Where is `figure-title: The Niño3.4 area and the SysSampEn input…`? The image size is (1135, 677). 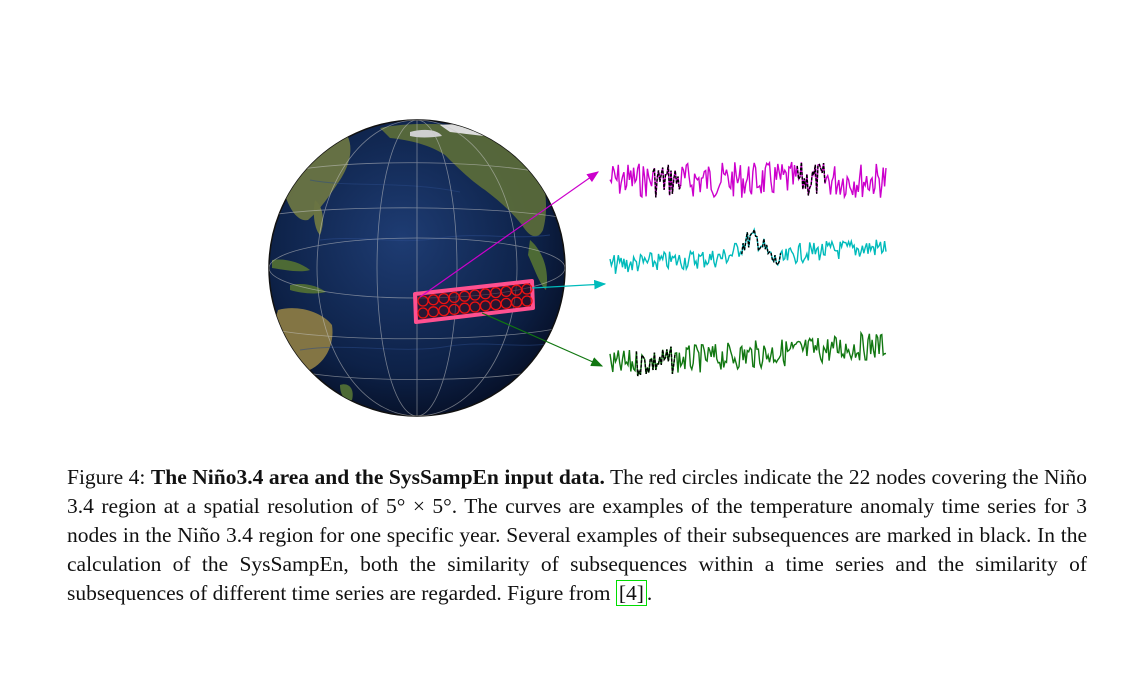
figure-title: The Niño3.4 area and the SysSampEn input… is located at coordinates (377, 477).